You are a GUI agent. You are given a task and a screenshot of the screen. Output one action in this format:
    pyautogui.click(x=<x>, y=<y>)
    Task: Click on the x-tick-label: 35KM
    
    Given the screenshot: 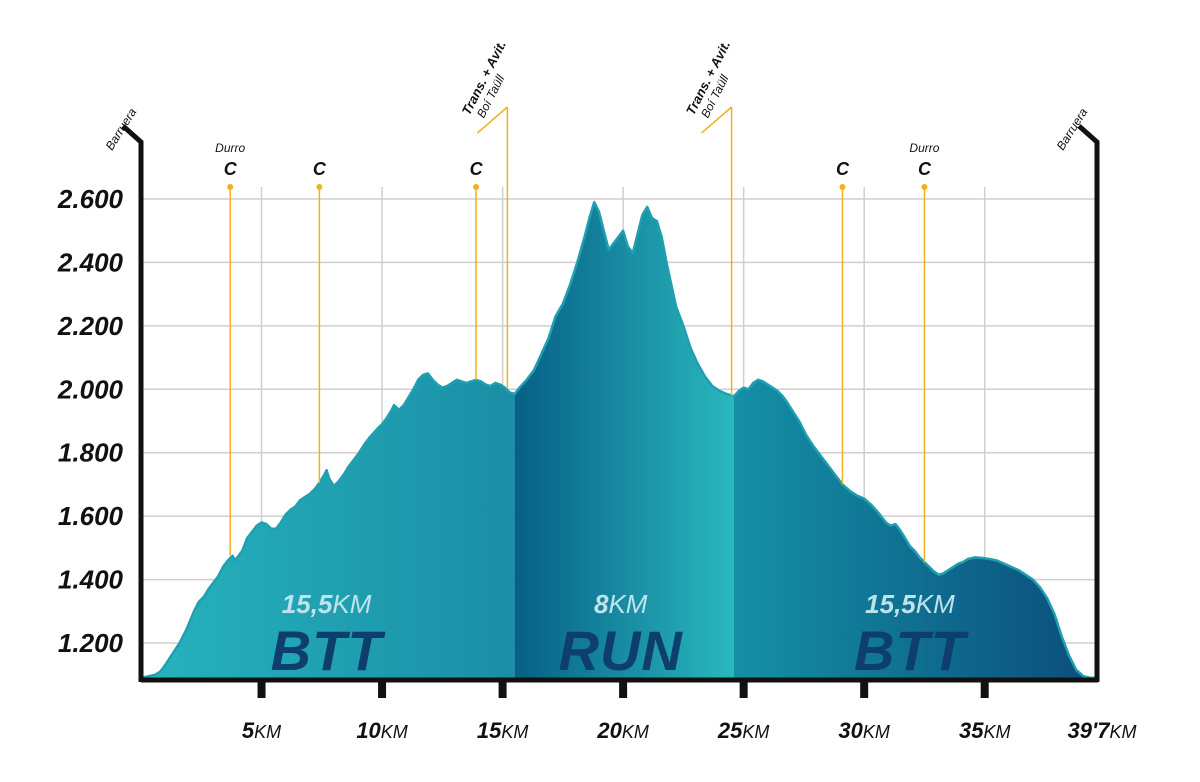 What is the action you would take?
    pyautogui.click(x=984, y=730)
    